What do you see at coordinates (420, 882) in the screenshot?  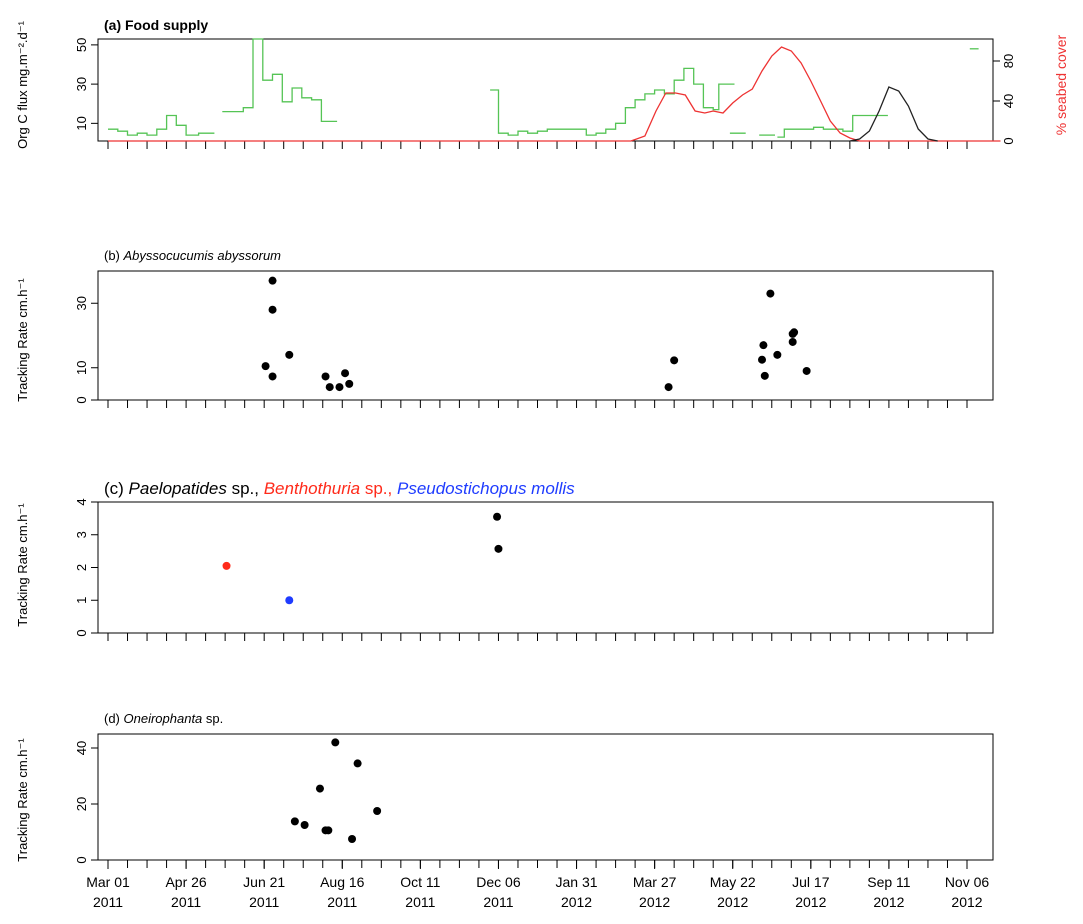 I see `x-tick-label: Oct 11` at bounding box center [420, 882].